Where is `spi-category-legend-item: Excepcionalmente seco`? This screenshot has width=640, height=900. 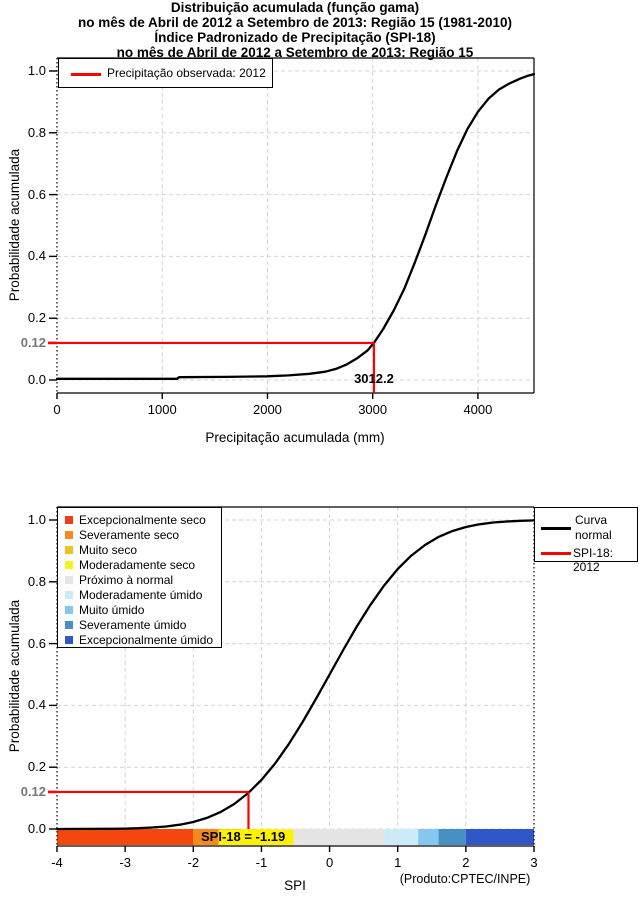
spi-category-legend-item: Excepcionalmente seco is located at coordinates (139, 519).